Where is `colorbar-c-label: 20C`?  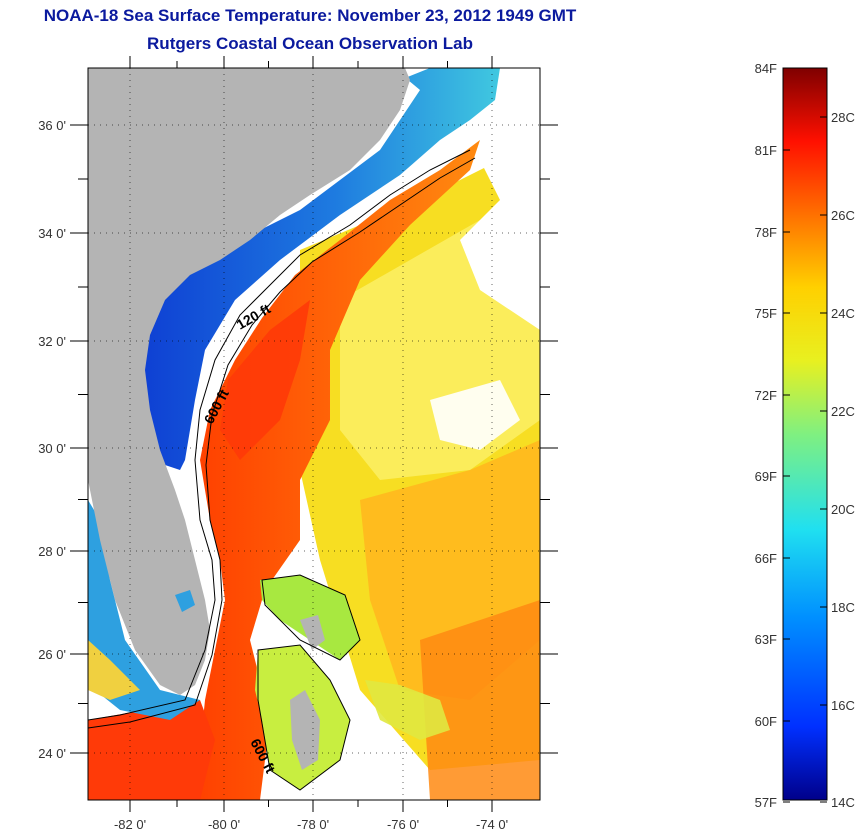 colorbar-c-label: 20C is located at coordinates (843, 509).